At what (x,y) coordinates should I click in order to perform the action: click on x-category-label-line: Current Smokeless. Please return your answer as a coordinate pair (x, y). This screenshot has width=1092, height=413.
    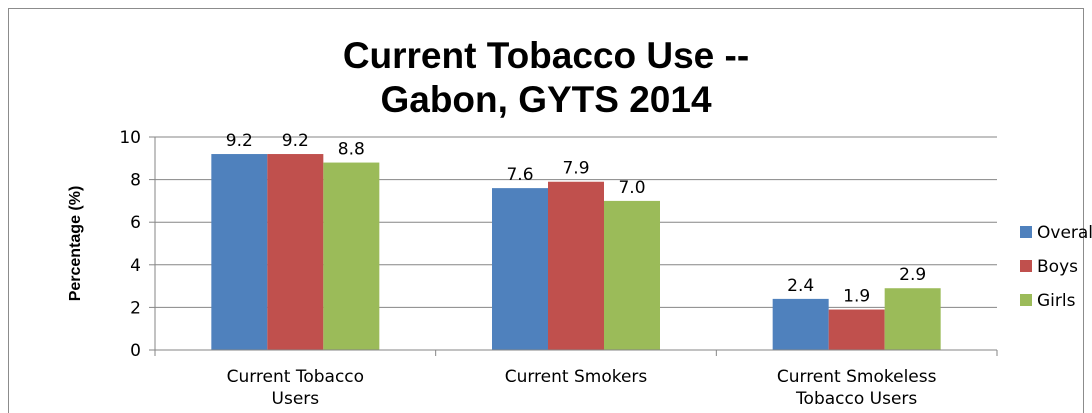
    Looking at the image, I should click on (857, 377).